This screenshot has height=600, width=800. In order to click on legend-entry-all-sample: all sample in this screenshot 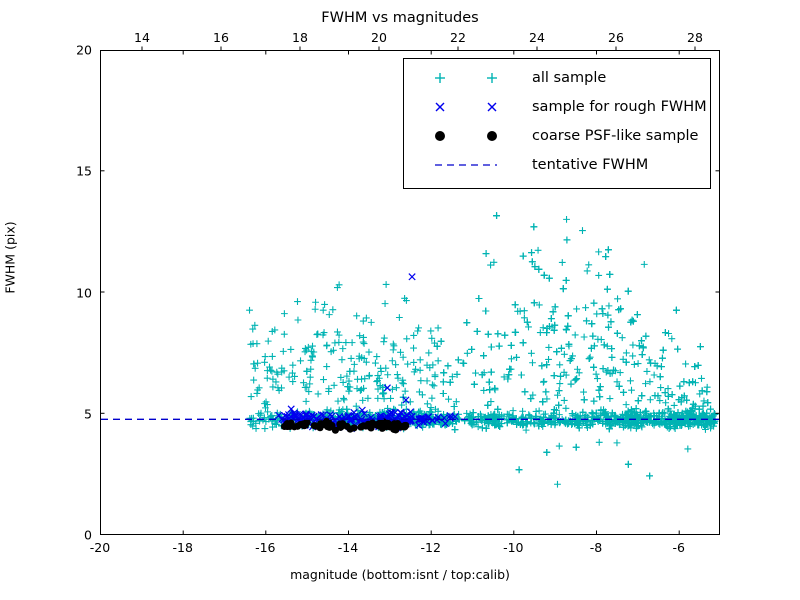, I will do `click(558, 78)`.